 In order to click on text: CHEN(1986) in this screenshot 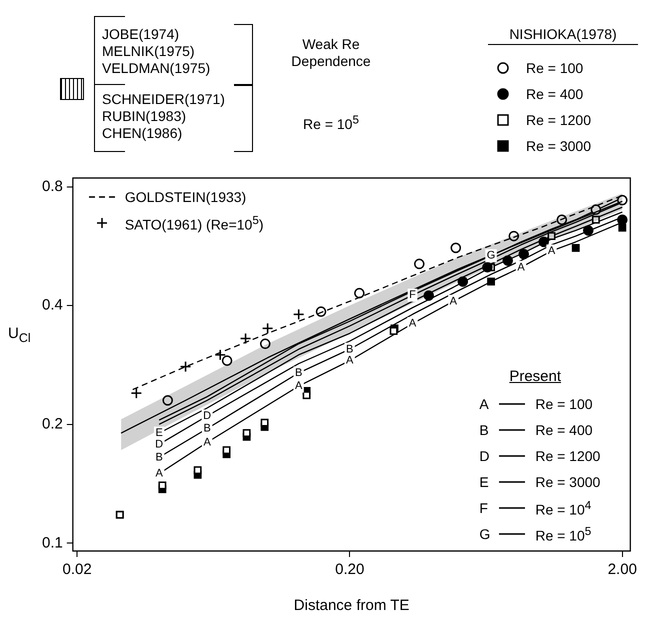, I will do `click(143, 133)`.